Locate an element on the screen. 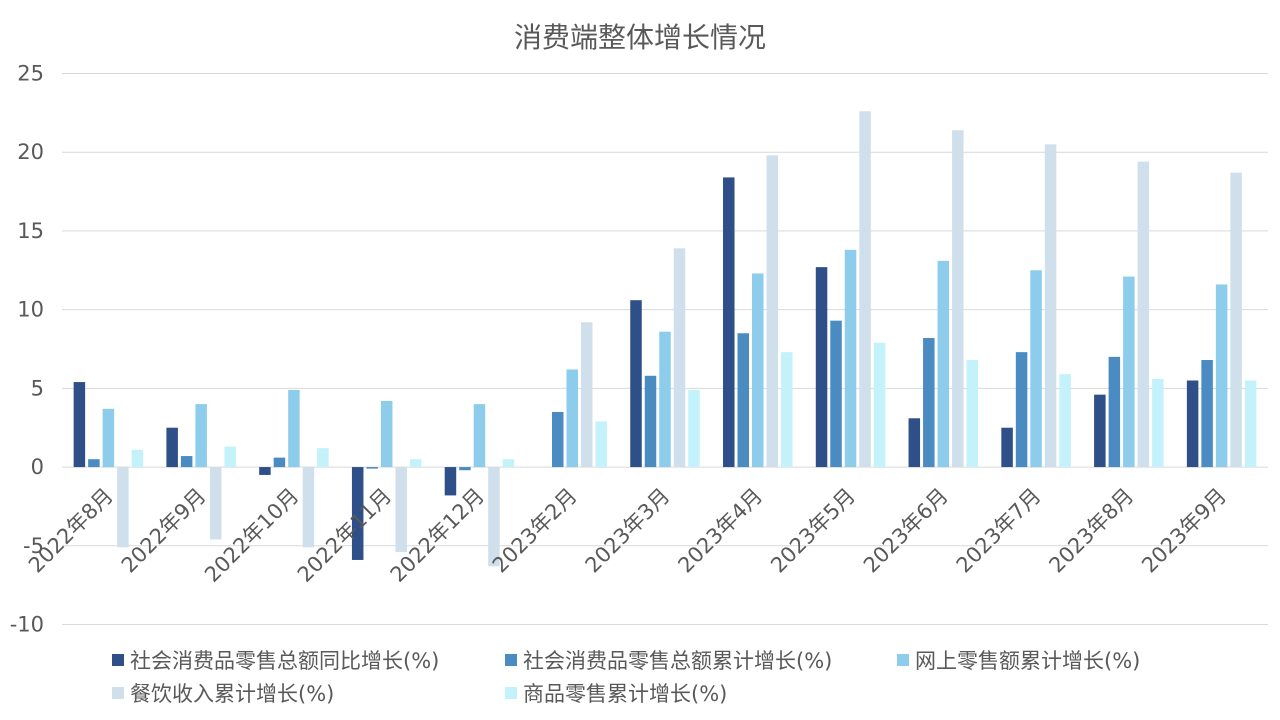 Image resolution: width=1280 pixels, height=720 pixels. x-tick-label: 2023年6月 is located at coordinates (906, 531).